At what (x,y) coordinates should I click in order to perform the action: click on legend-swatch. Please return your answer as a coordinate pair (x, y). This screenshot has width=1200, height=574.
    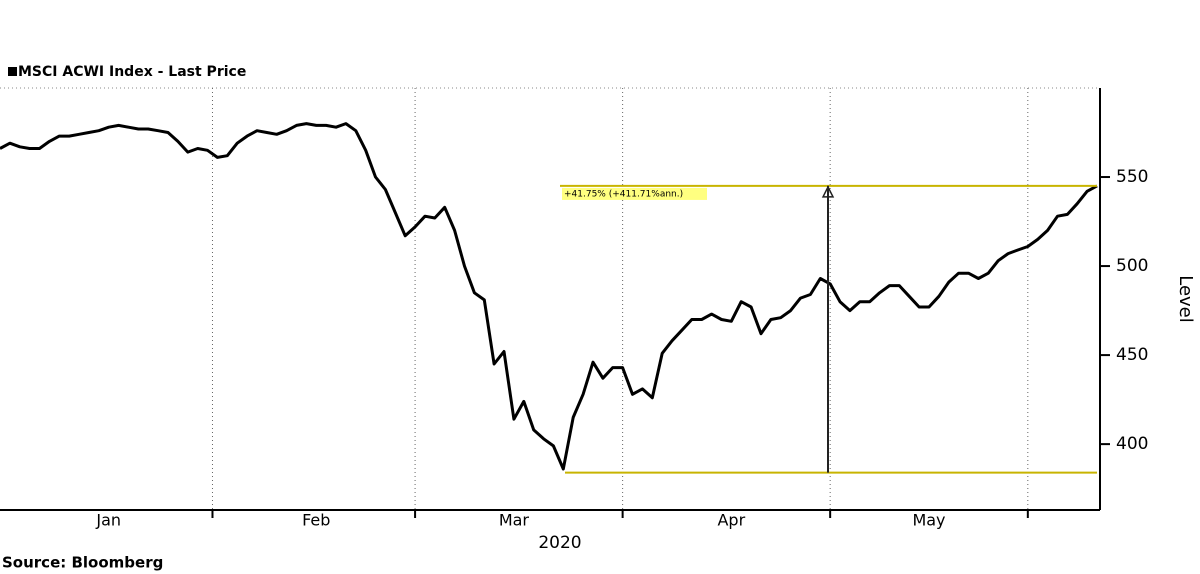
    Looking at the image, I should click on (12, 71).